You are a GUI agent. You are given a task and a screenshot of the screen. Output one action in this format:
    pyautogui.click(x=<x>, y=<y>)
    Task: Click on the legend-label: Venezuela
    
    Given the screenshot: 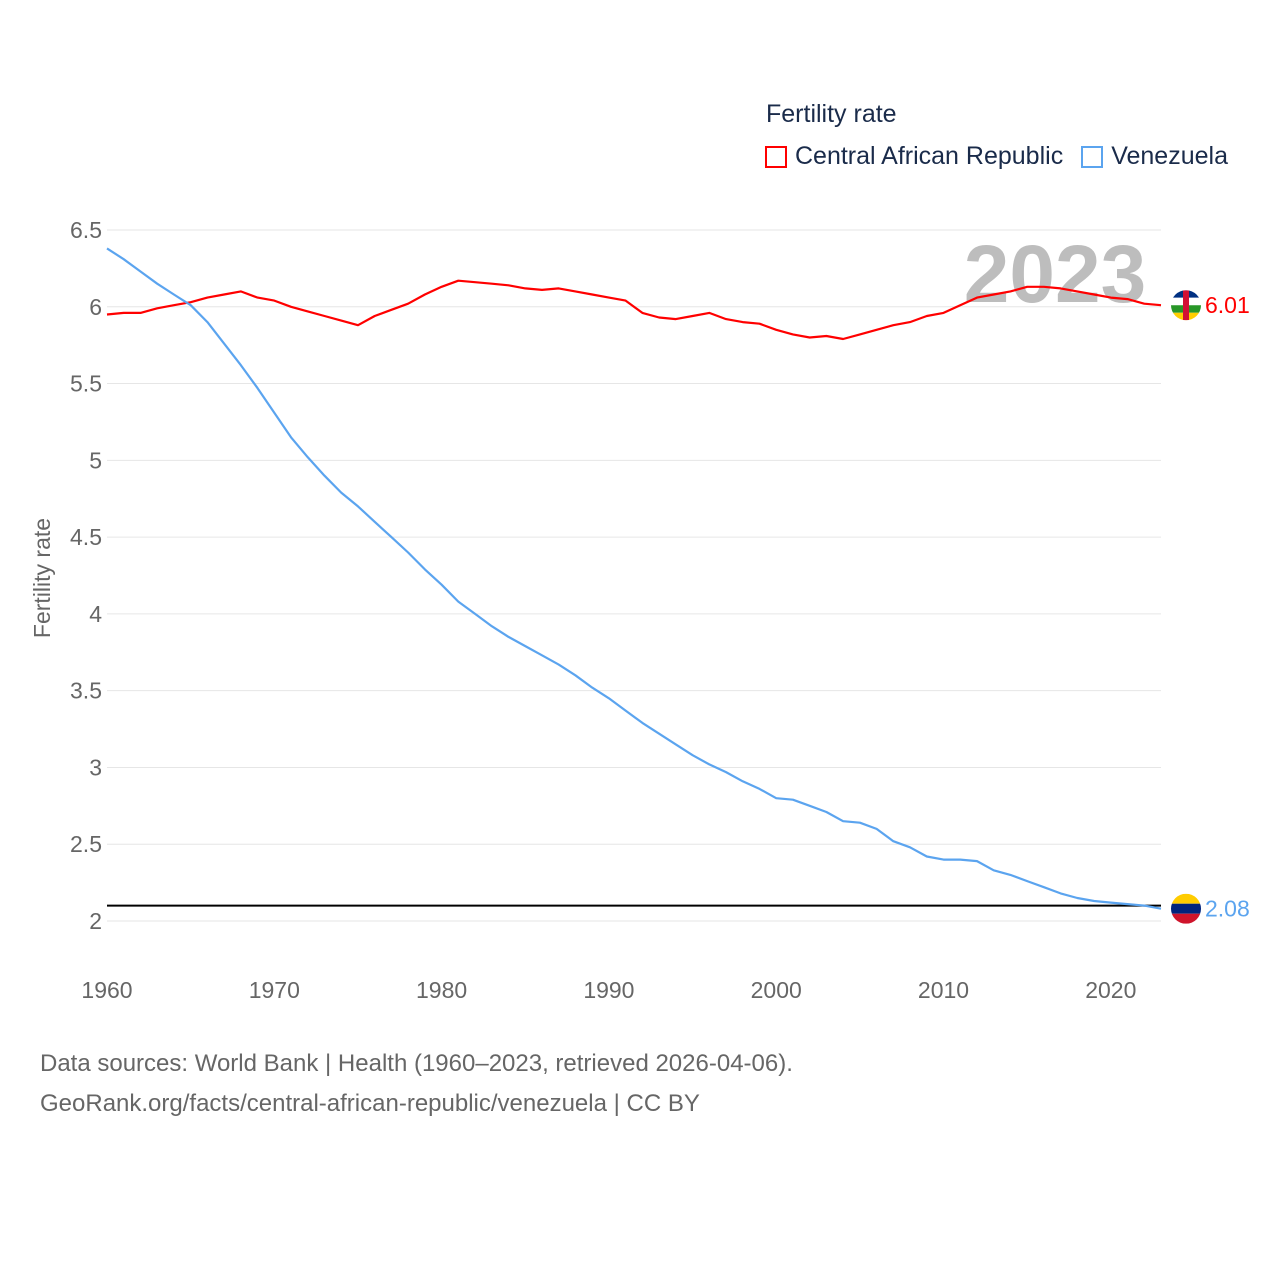 What is the action you would take?
    pyautogui.click(x=1169, y=156)
    